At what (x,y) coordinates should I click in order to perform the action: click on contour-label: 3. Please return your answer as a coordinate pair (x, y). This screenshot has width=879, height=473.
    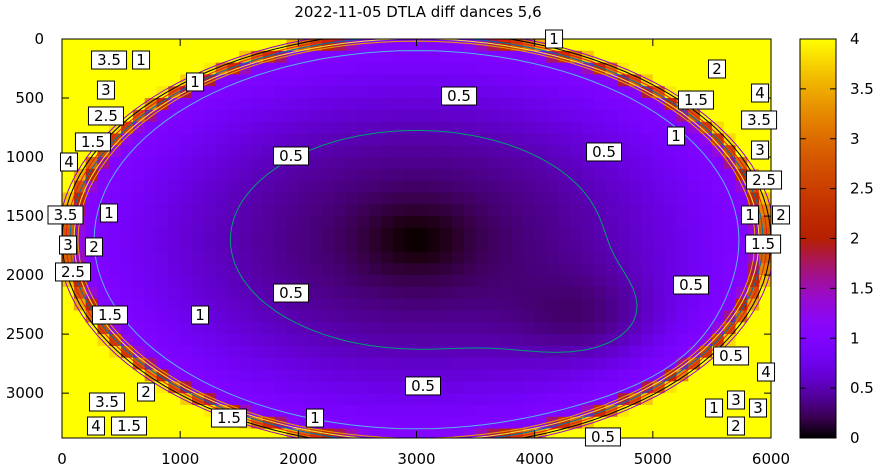
    Looking at the image, I should click on (105, 90).